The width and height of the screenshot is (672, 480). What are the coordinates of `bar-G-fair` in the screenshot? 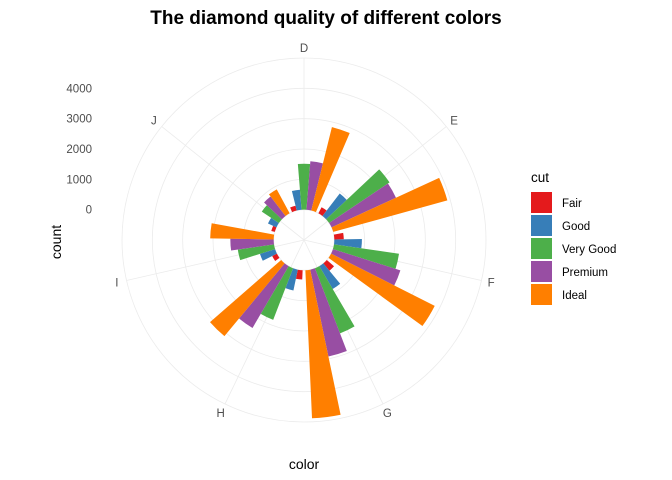 It's located at (329, 265).